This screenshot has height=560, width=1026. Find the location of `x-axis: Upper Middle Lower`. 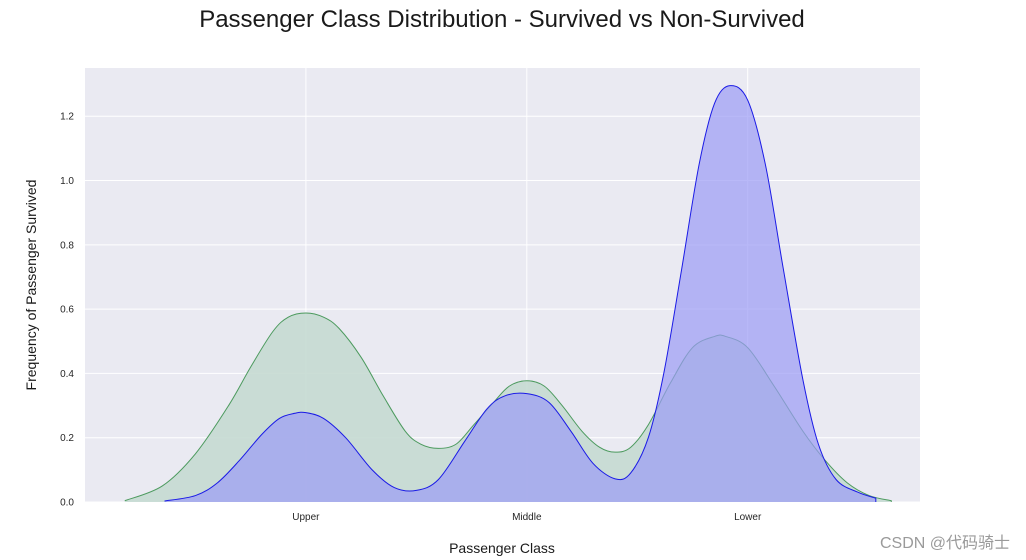

x-axis: Upper Middle Lower is located at coordinates (527, 517).